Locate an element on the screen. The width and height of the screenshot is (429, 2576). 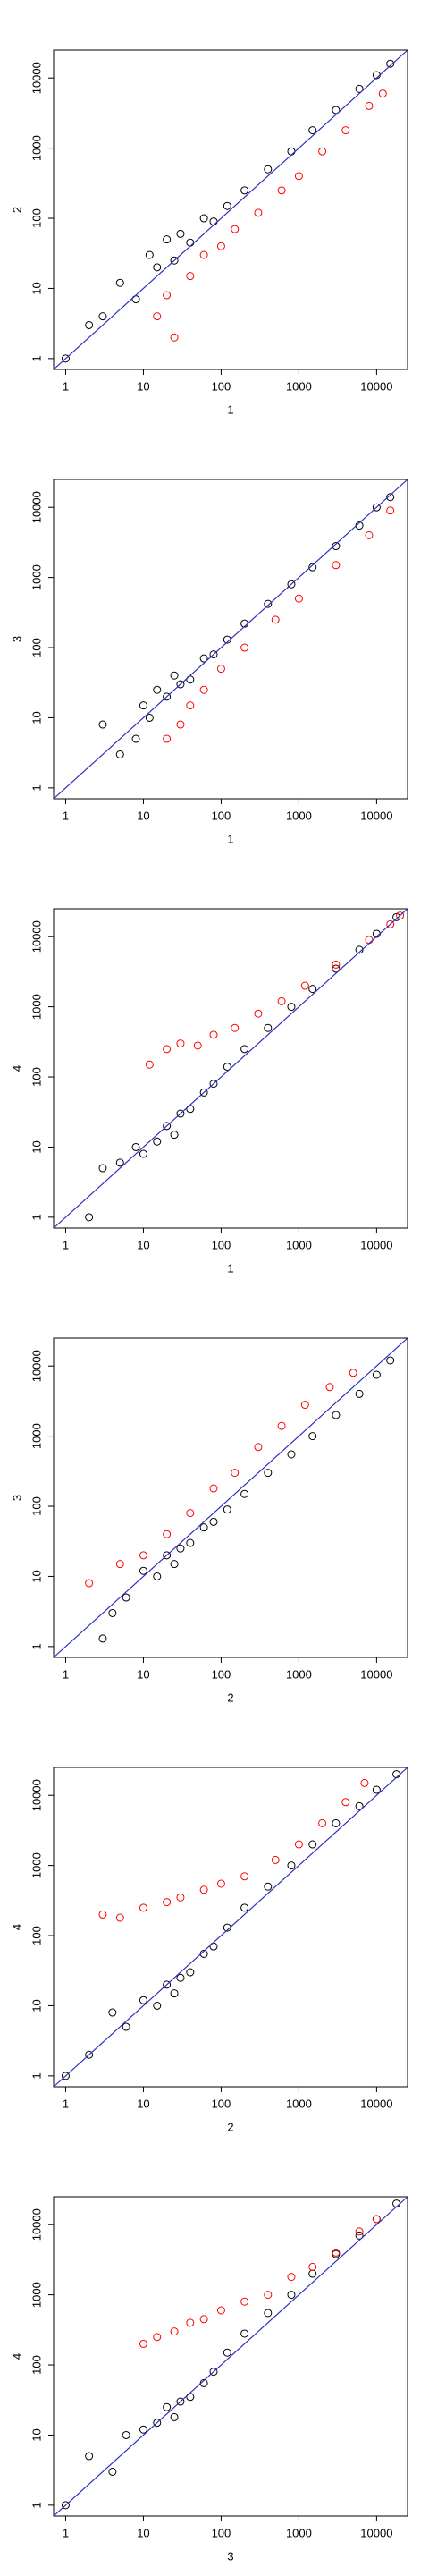
y-tick-label: 1 is located at coordinates (36, 2075).